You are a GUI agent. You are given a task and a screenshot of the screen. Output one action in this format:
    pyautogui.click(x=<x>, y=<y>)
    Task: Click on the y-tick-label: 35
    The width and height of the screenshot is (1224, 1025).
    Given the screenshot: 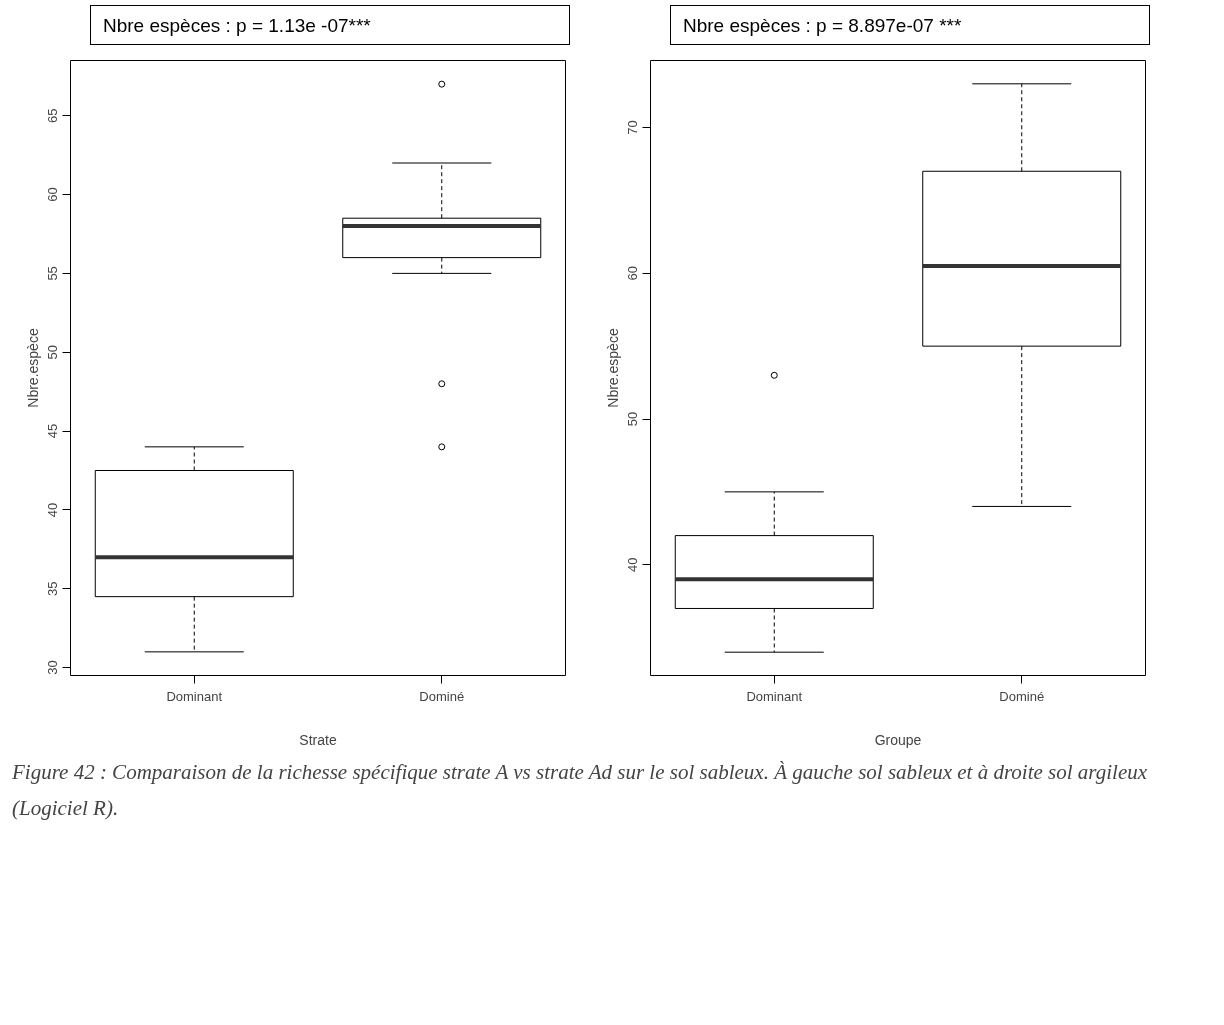 What is the action you would take?
    pyautogui.click(x=53, y=588)
    